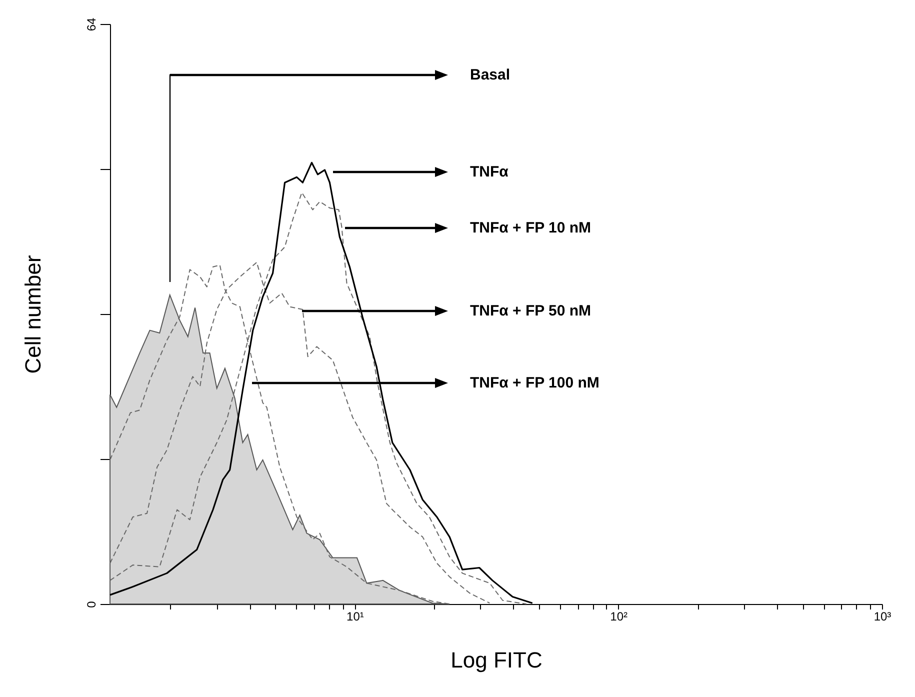 This screenshot has height=697, width=915. Describe the element at coordinates (91, 604) in the screenshot. I see `y-tick-label: 0` at that location.